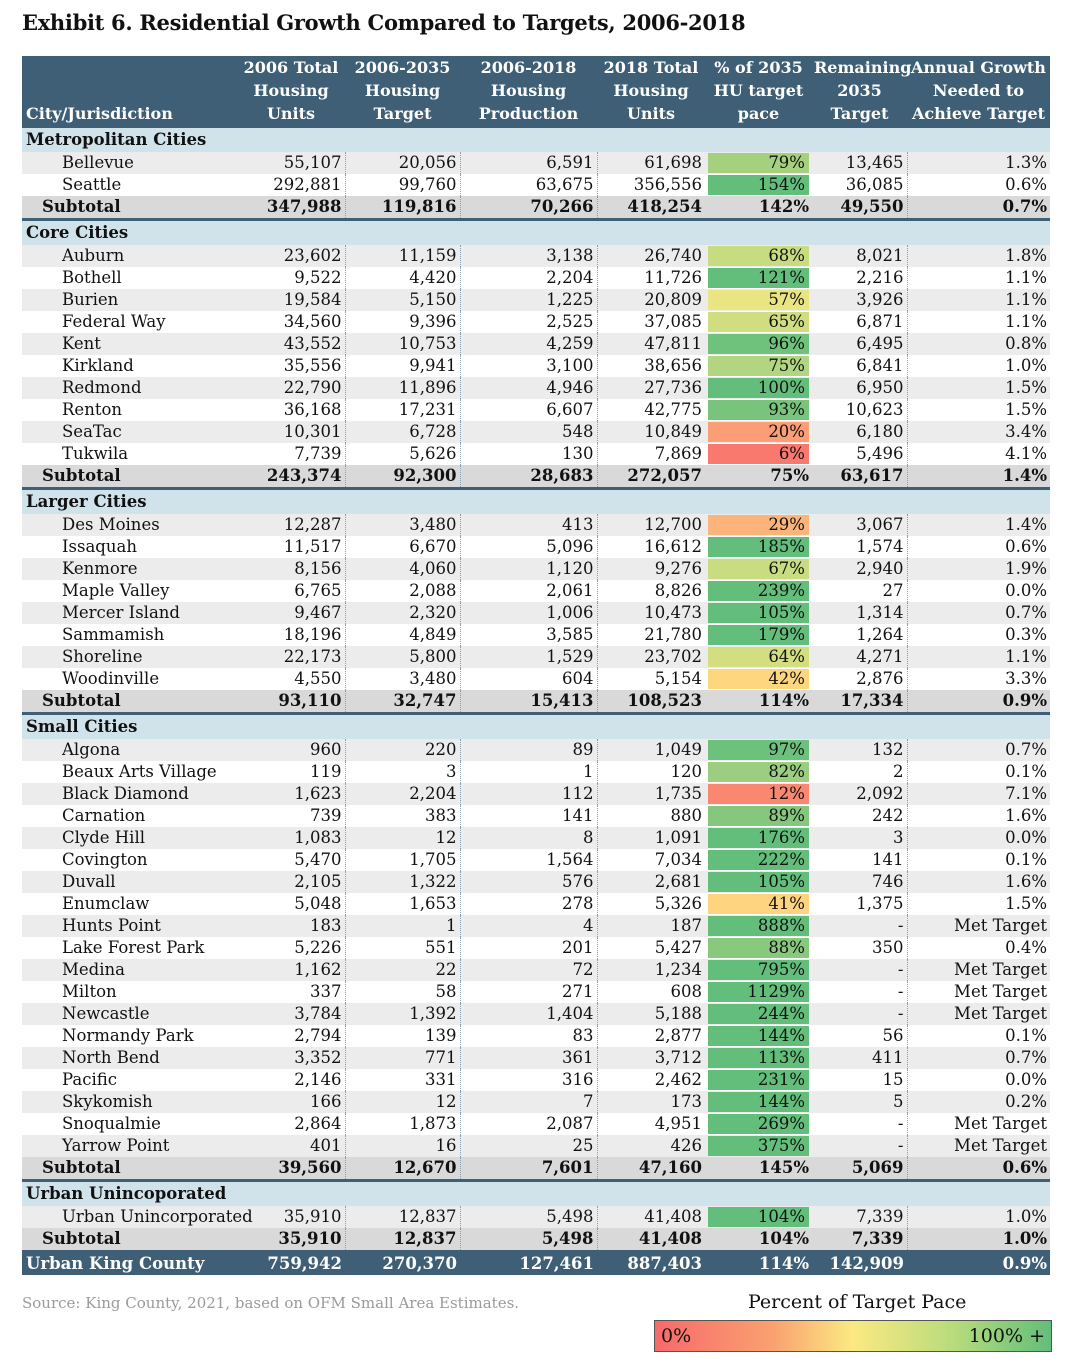 Image resolution: width=1078 pixels, height=1364 pixels. I want to click on cell: 2,146, so click(291, 1080).